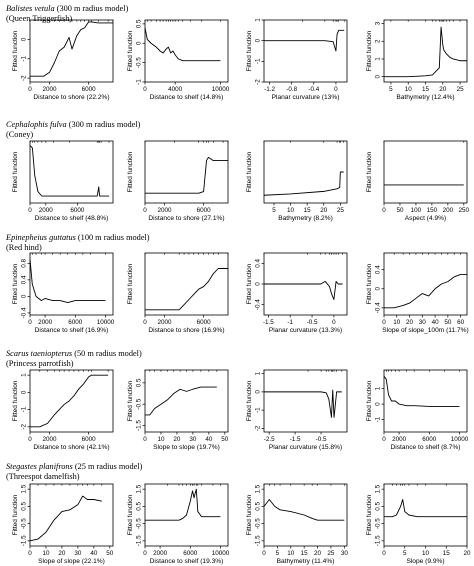  What do you see at coordinates (91, 8) in the screenshot?
I see `model-label: (300 m radius model)` at bounding box center [91, 8].